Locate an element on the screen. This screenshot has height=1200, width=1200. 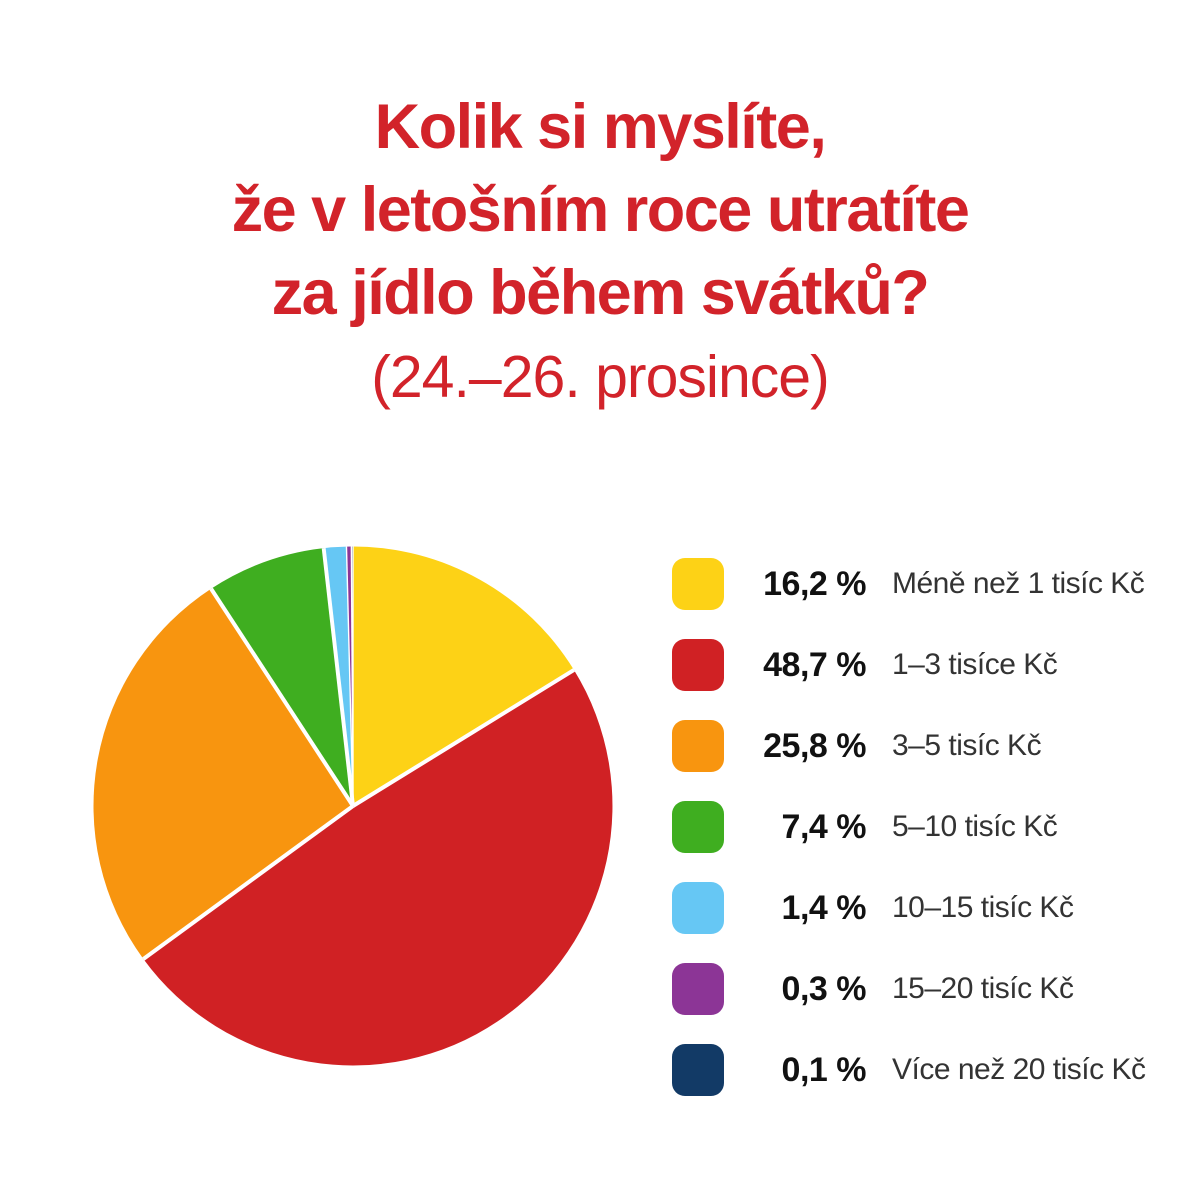
chart-subtitle: (24.–26. prosince) is located at coordinates (600, 377).